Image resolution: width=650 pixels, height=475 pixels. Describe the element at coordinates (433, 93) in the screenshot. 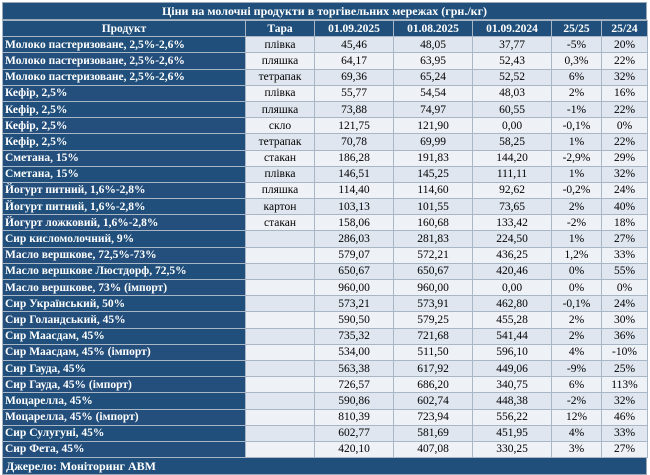

I see `price-2025-08-cell: 54,54` at that location.